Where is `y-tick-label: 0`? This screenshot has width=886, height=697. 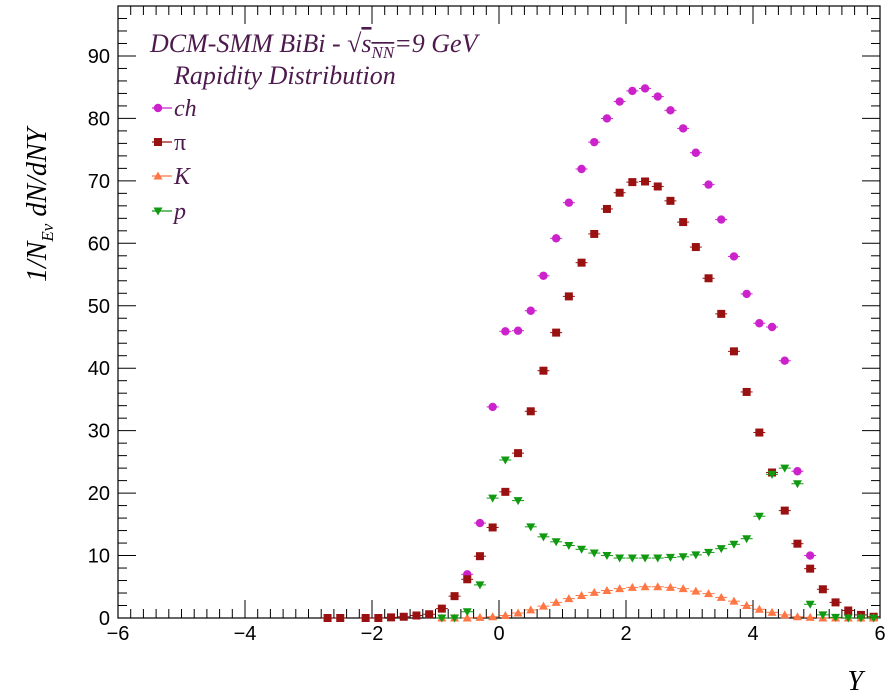 y-tick-label: 0 is located at coordinates (104, 619).